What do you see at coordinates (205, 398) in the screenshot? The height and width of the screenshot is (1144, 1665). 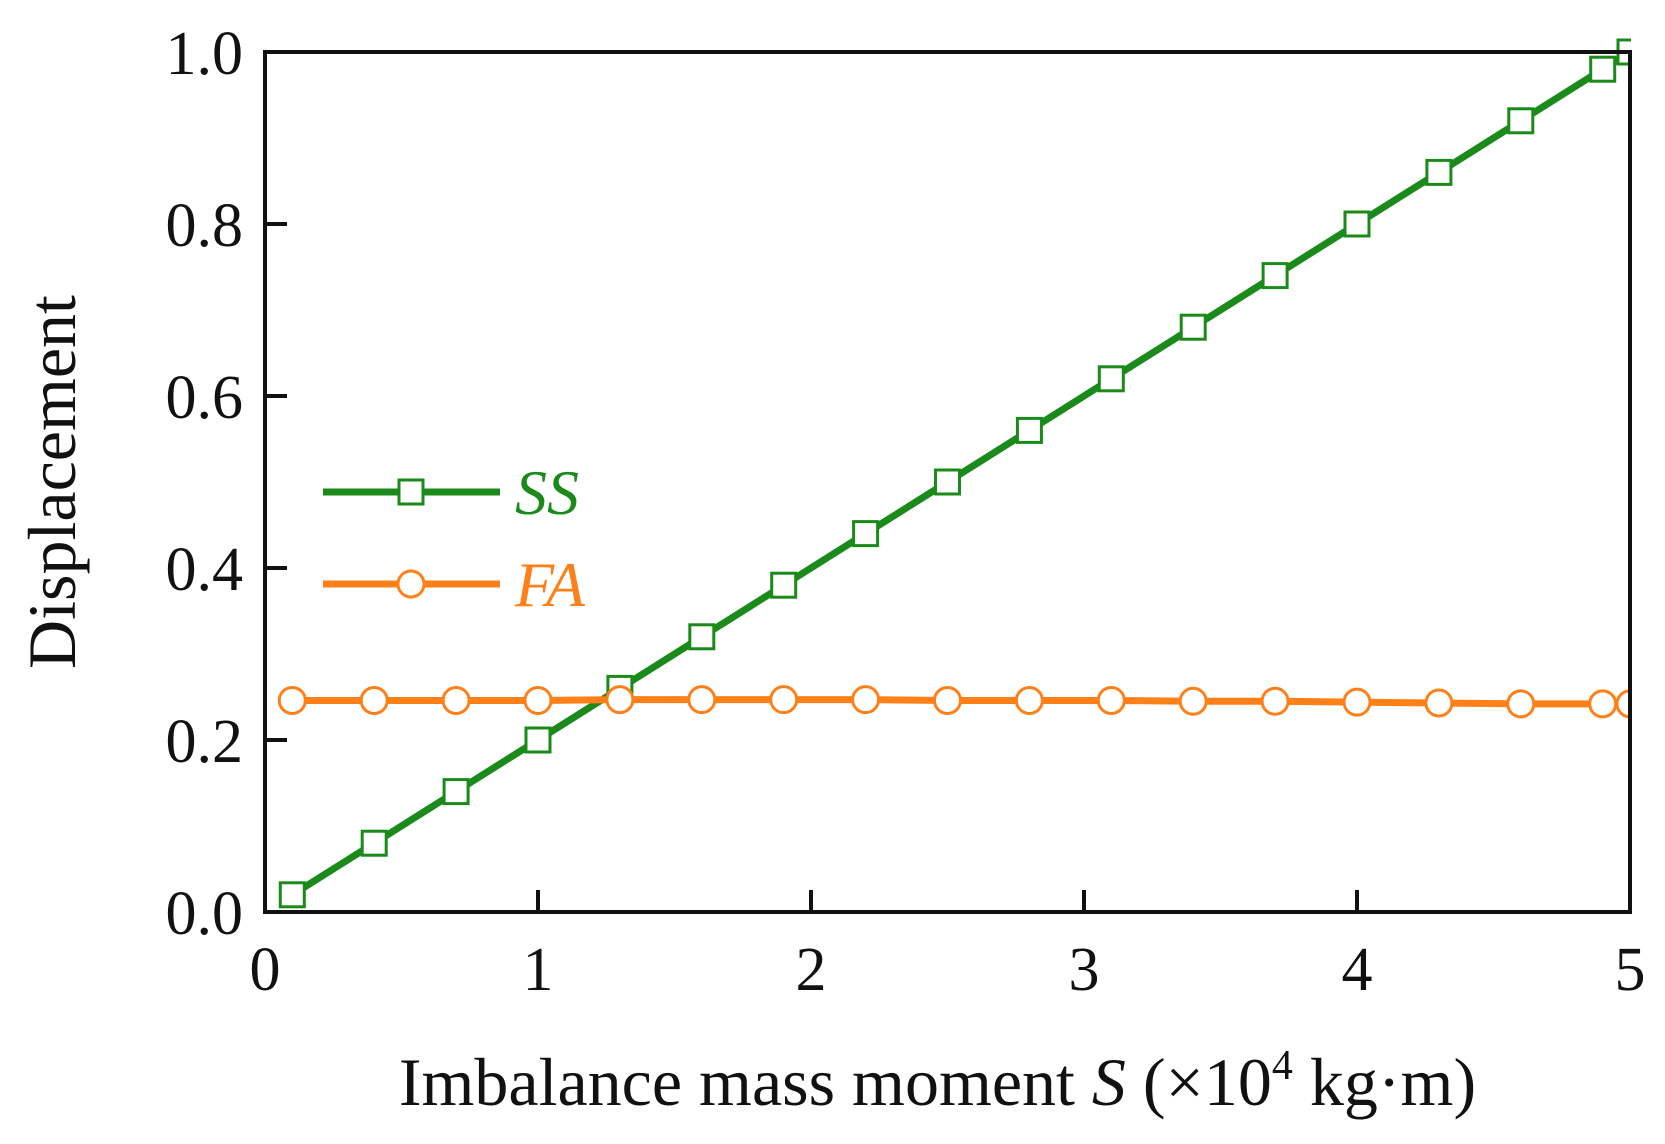 I see `y-tick-label: 0.6` at bounding box center [205, 398].